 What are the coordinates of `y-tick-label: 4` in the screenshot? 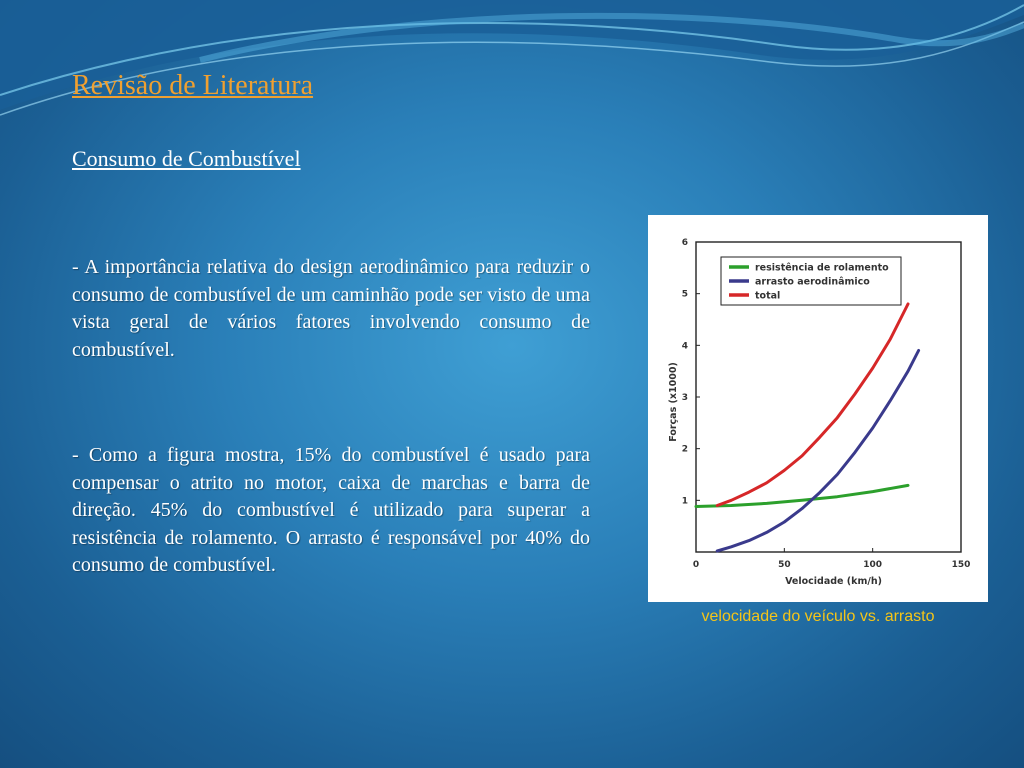 It's located at (685, 346).